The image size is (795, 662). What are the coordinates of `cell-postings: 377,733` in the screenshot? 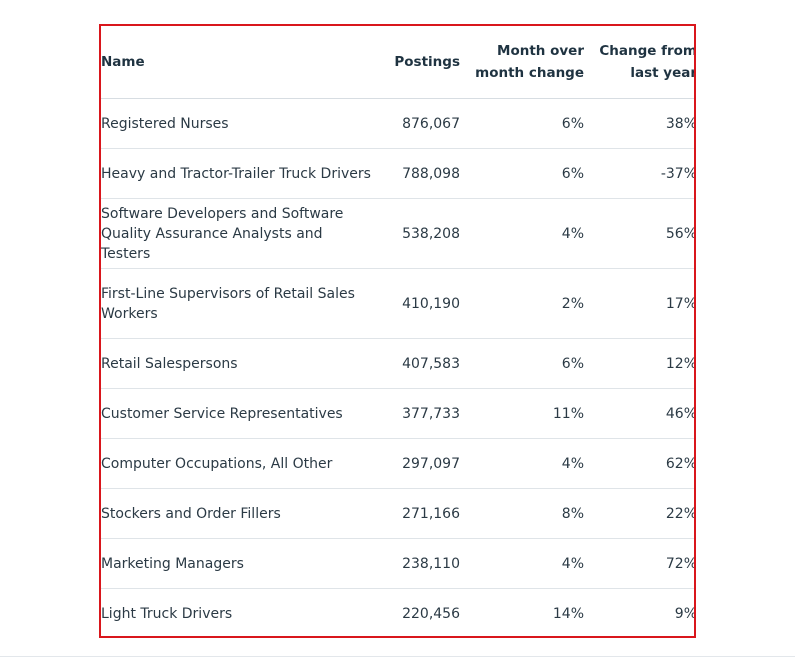 It's located at (420, 413).